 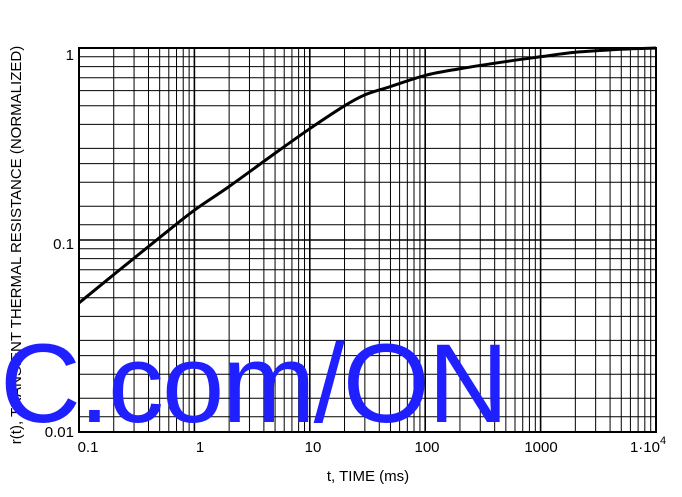 I want to click on x-tick-label: 0.1, so click(x=88, y=447).